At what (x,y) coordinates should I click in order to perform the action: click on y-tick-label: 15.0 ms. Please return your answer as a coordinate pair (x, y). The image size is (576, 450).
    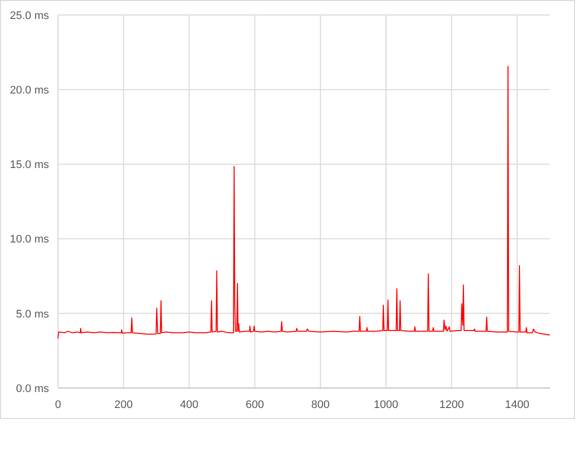
    Looking at the image, I should click on (30, 165).